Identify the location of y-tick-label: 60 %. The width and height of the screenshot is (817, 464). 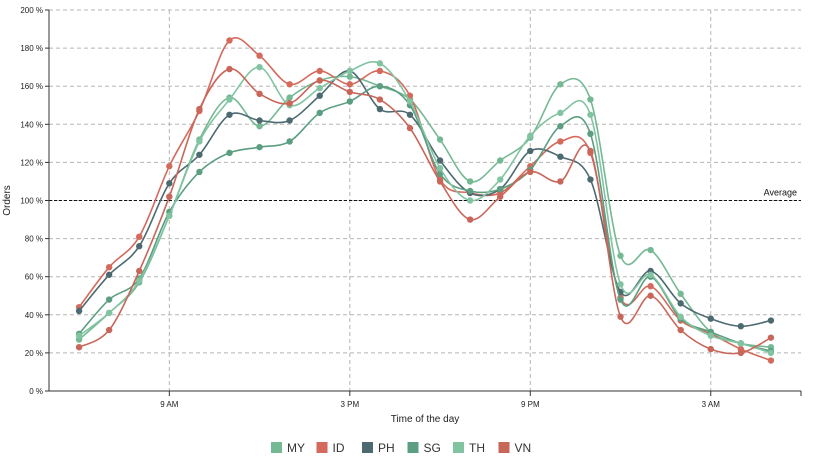
(34, 277).